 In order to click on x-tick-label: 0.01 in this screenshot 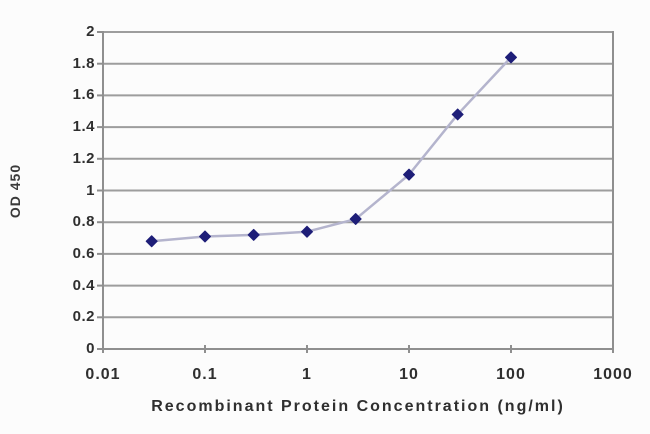, I will do `click(103, 374)`.